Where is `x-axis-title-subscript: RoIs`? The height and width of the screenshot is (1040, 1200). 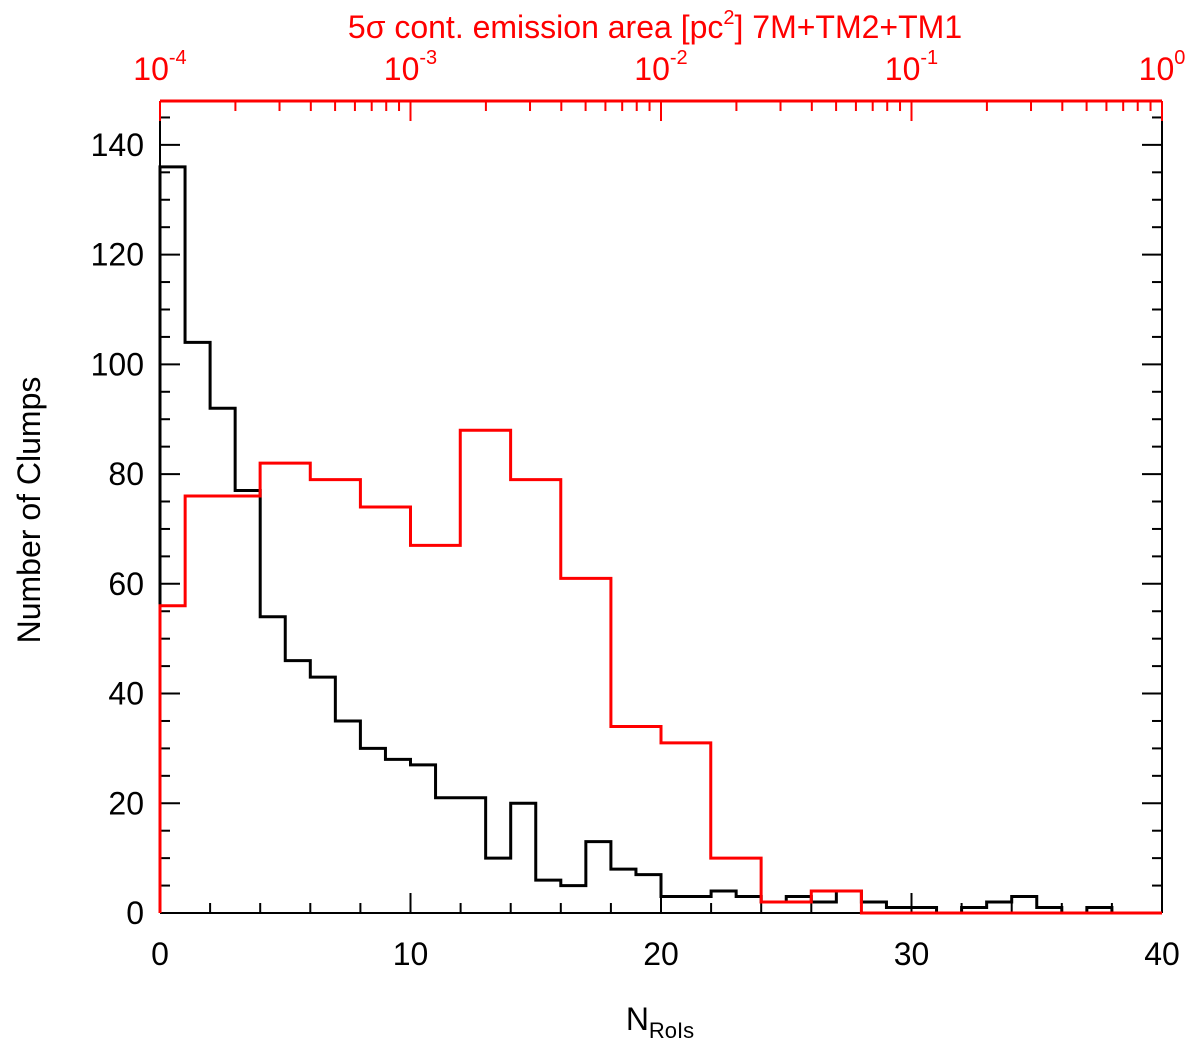
x-axis-title-subscript: RoIs is located at coordinates (671, 1029).